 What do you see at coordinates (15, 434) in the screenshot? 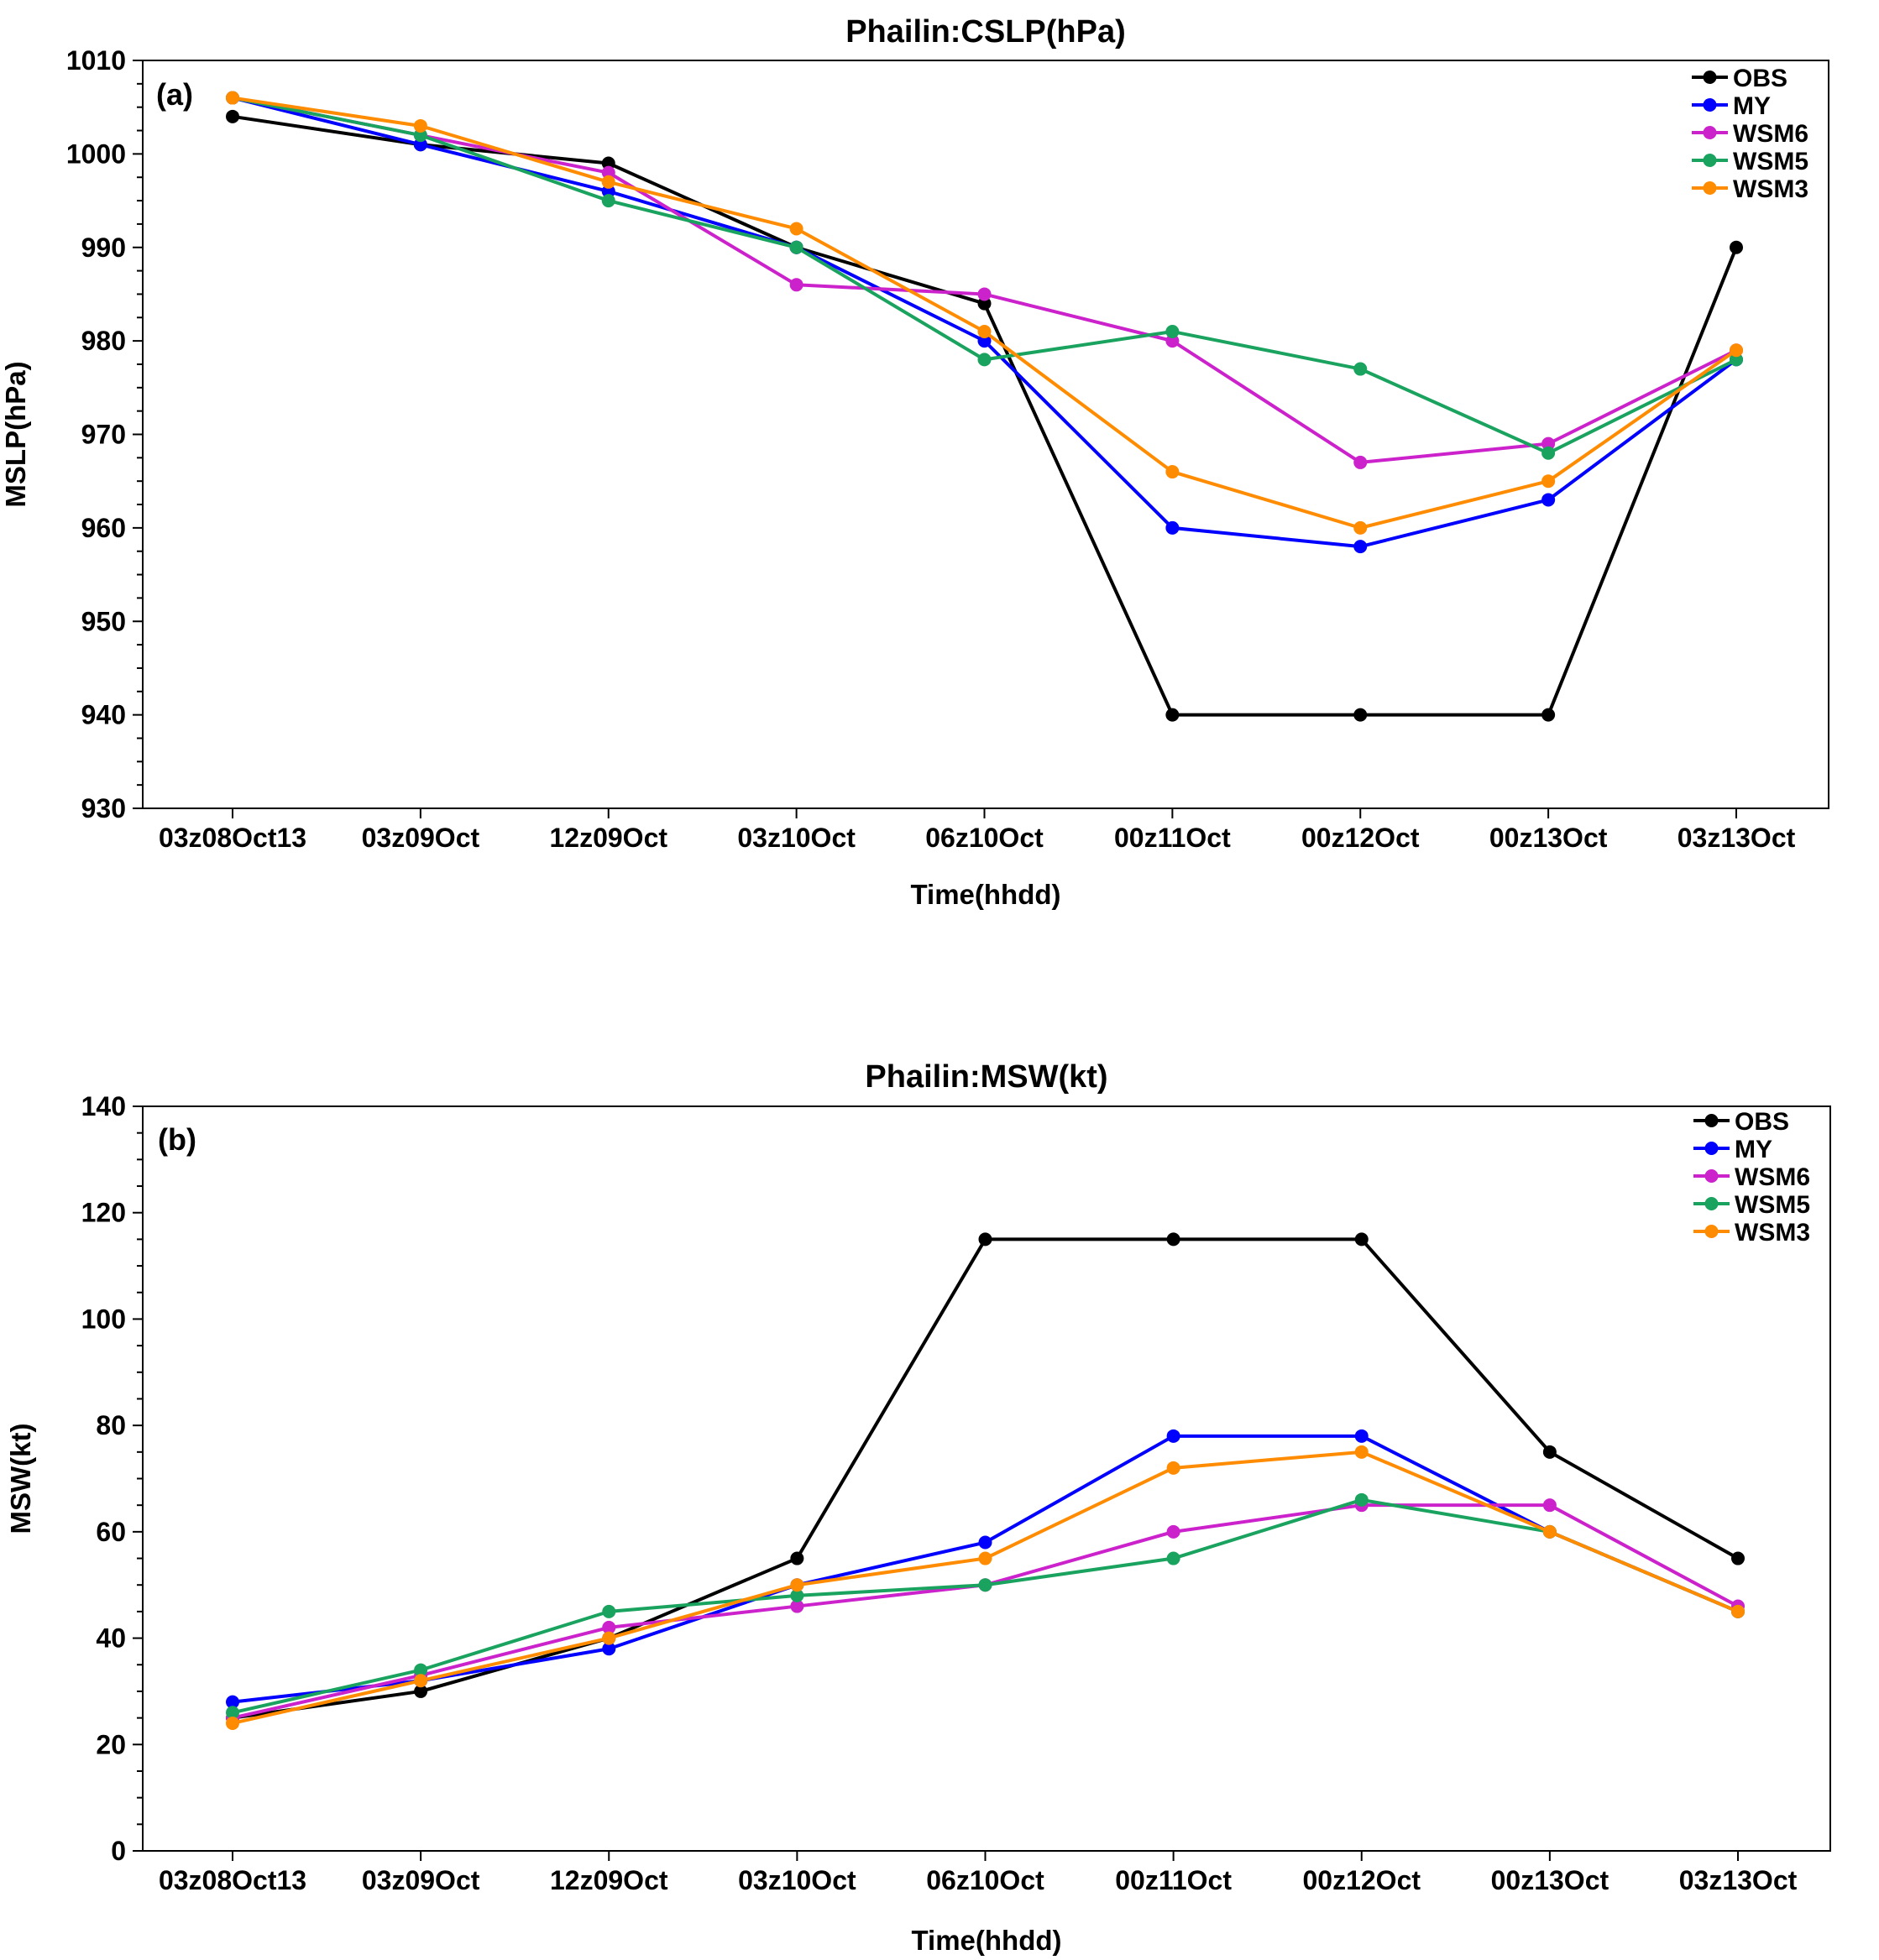
I see `y-axis-label: MSLP(hPa)` at bounding box center [15, 434].